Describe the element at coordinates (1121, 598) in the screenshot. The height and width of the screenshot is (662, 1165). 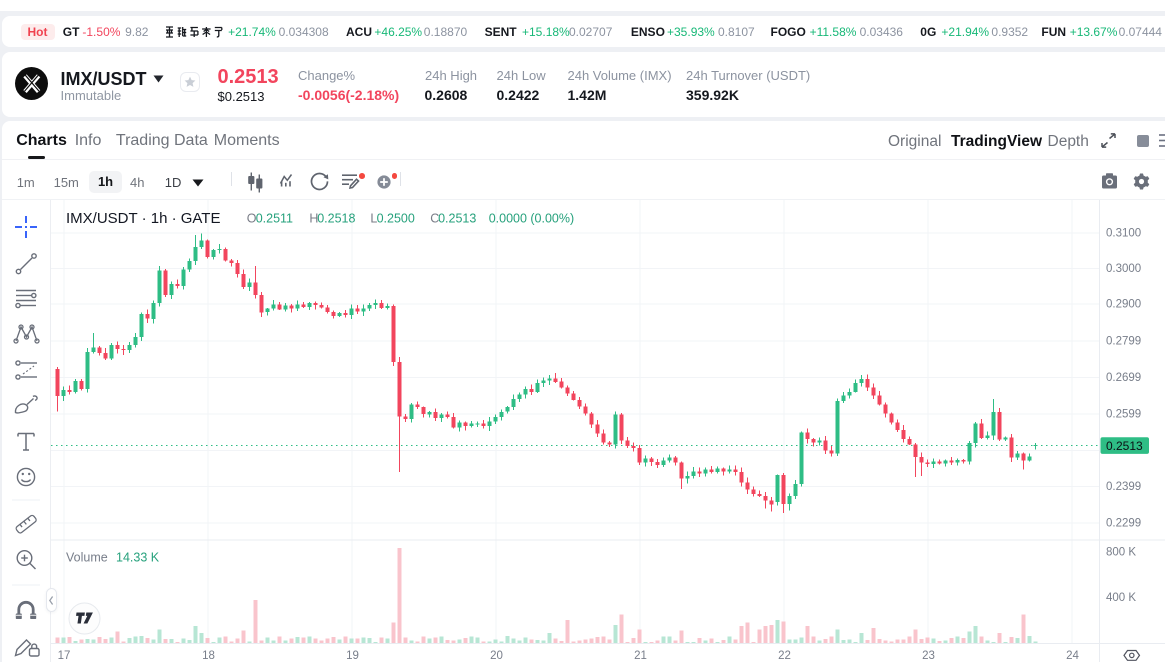
I see `svg-text: 400 K` at that location.